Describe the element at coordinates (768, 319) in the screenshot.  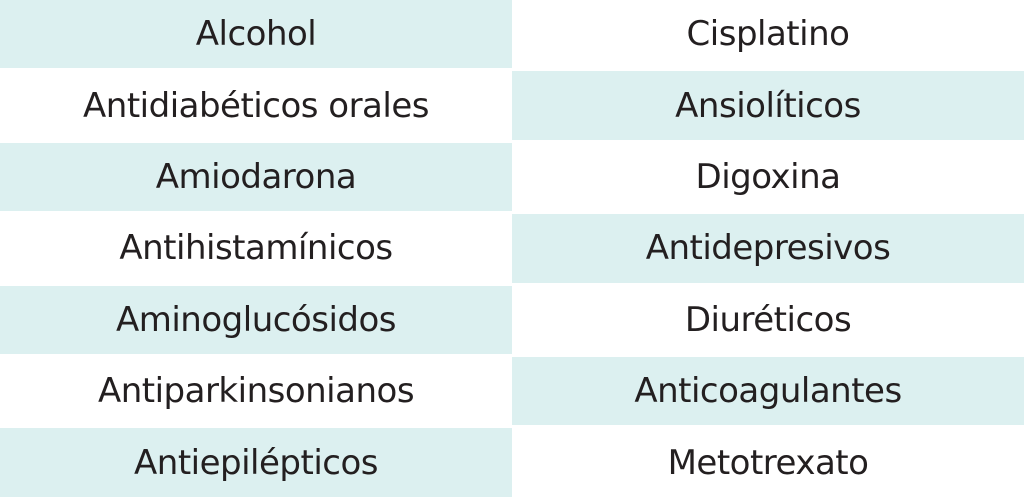
I see `table-cell: Diuréticos` at that location.